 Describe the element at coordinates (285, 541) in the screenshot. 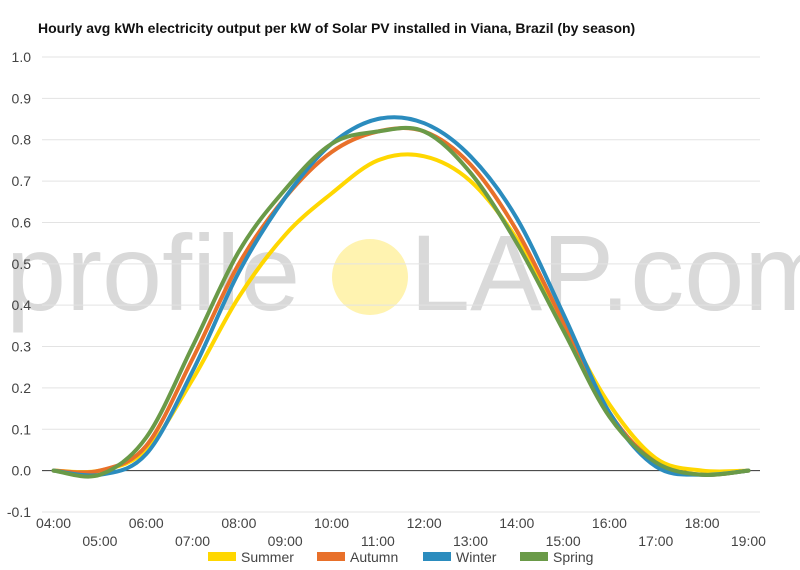

I see `x-tick-label: 09:00` at that location.